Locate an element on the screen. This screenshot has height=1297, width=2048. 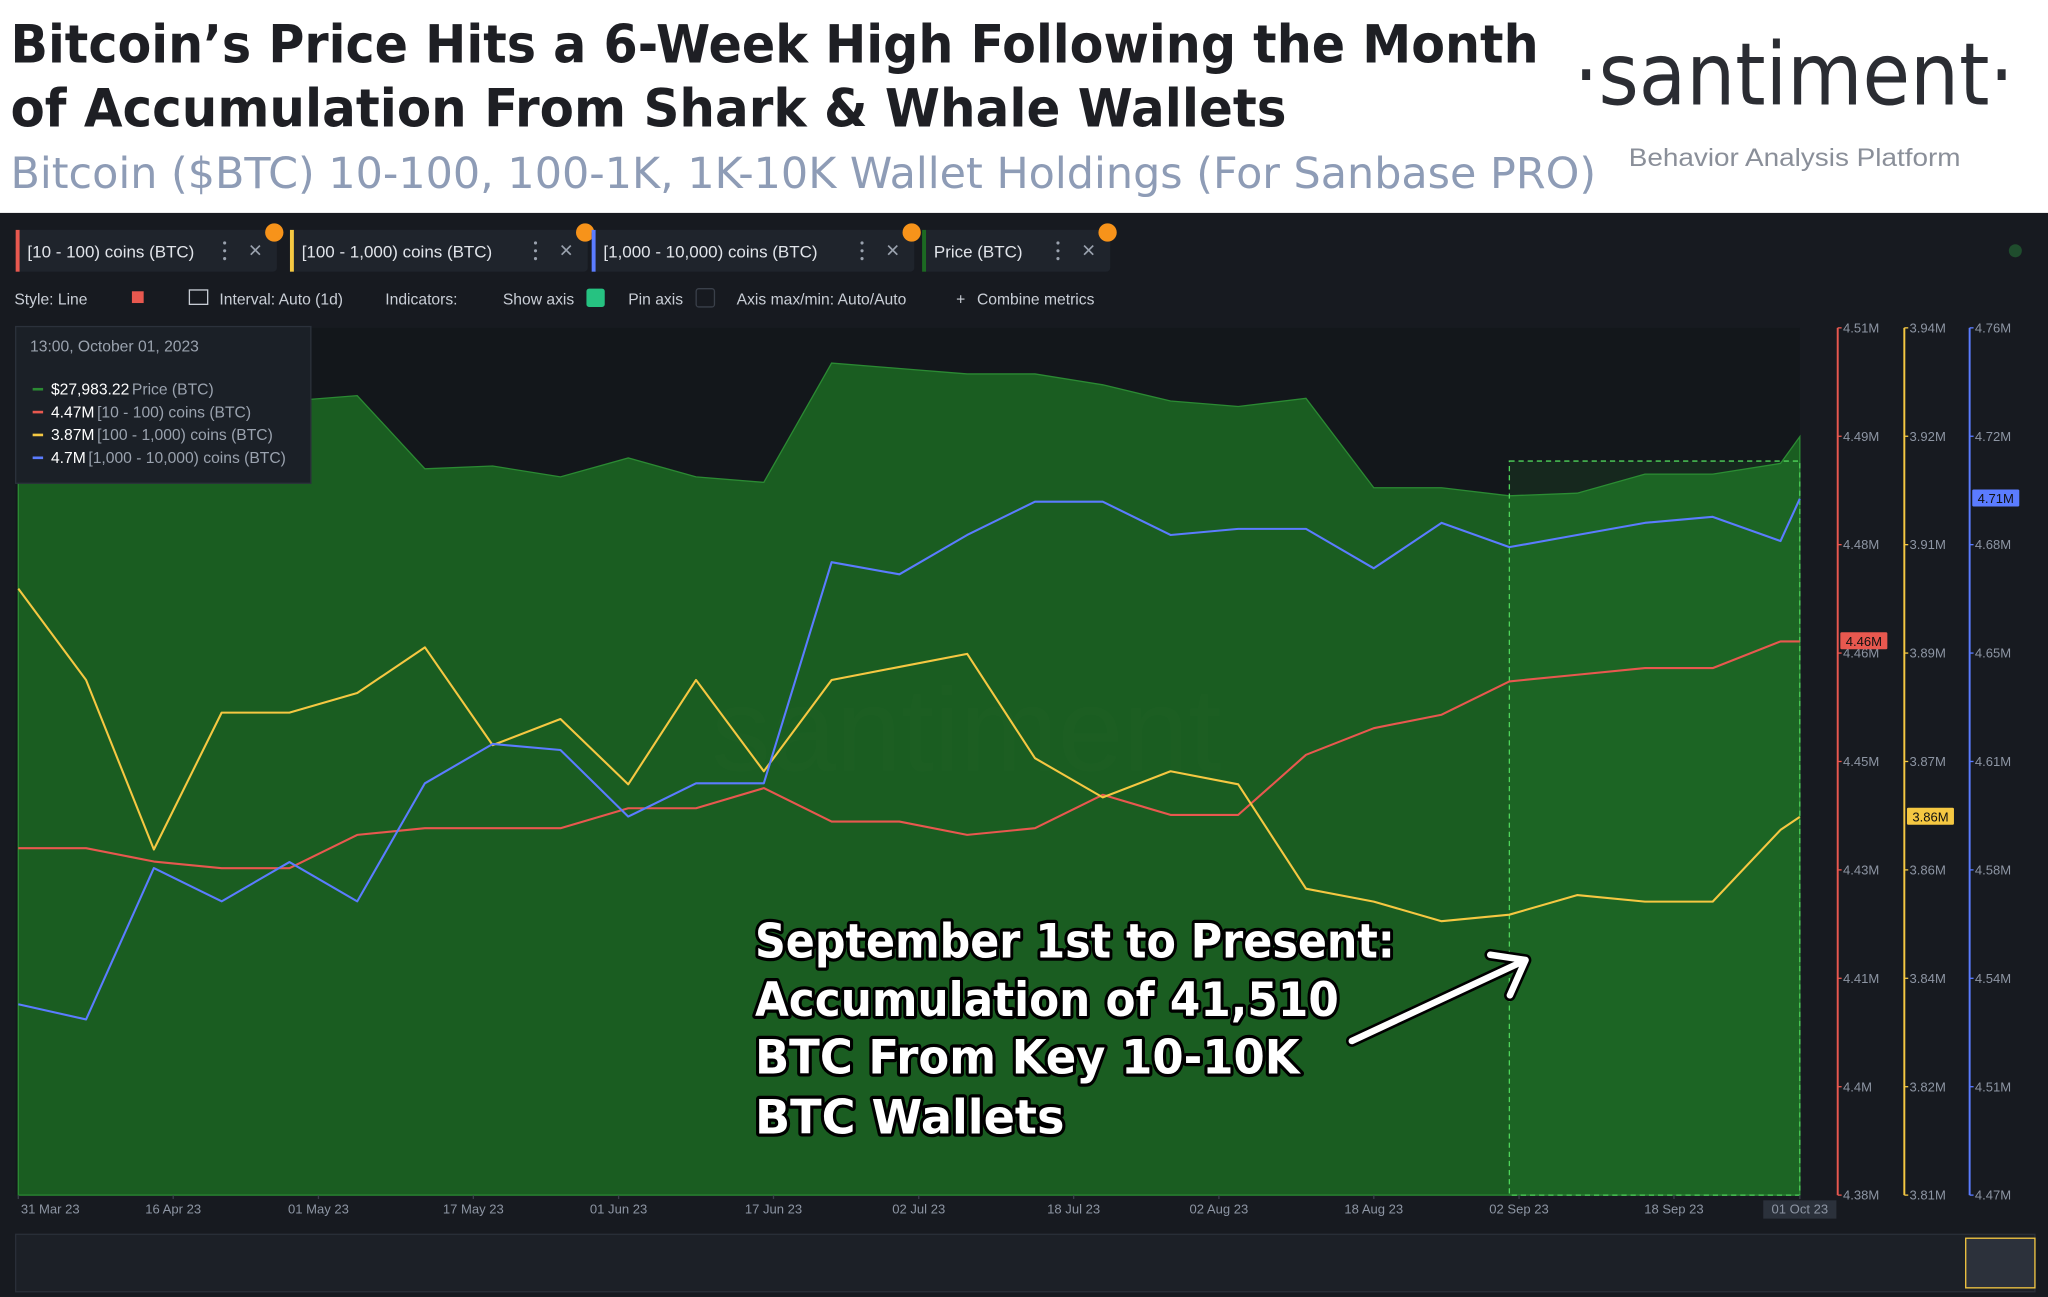
metric-tab: [100 - 1,000) coins (BTC) is located at coordinates (442, 247).